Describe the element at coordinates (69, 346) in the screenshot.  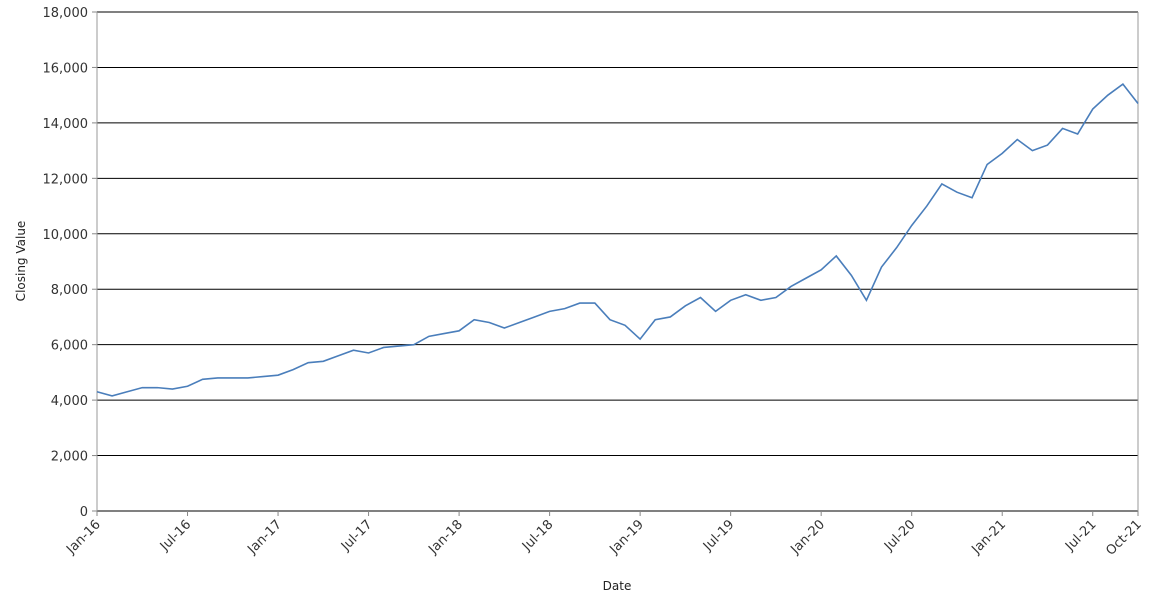
I see `y-tick-label: 6,000` at that location.